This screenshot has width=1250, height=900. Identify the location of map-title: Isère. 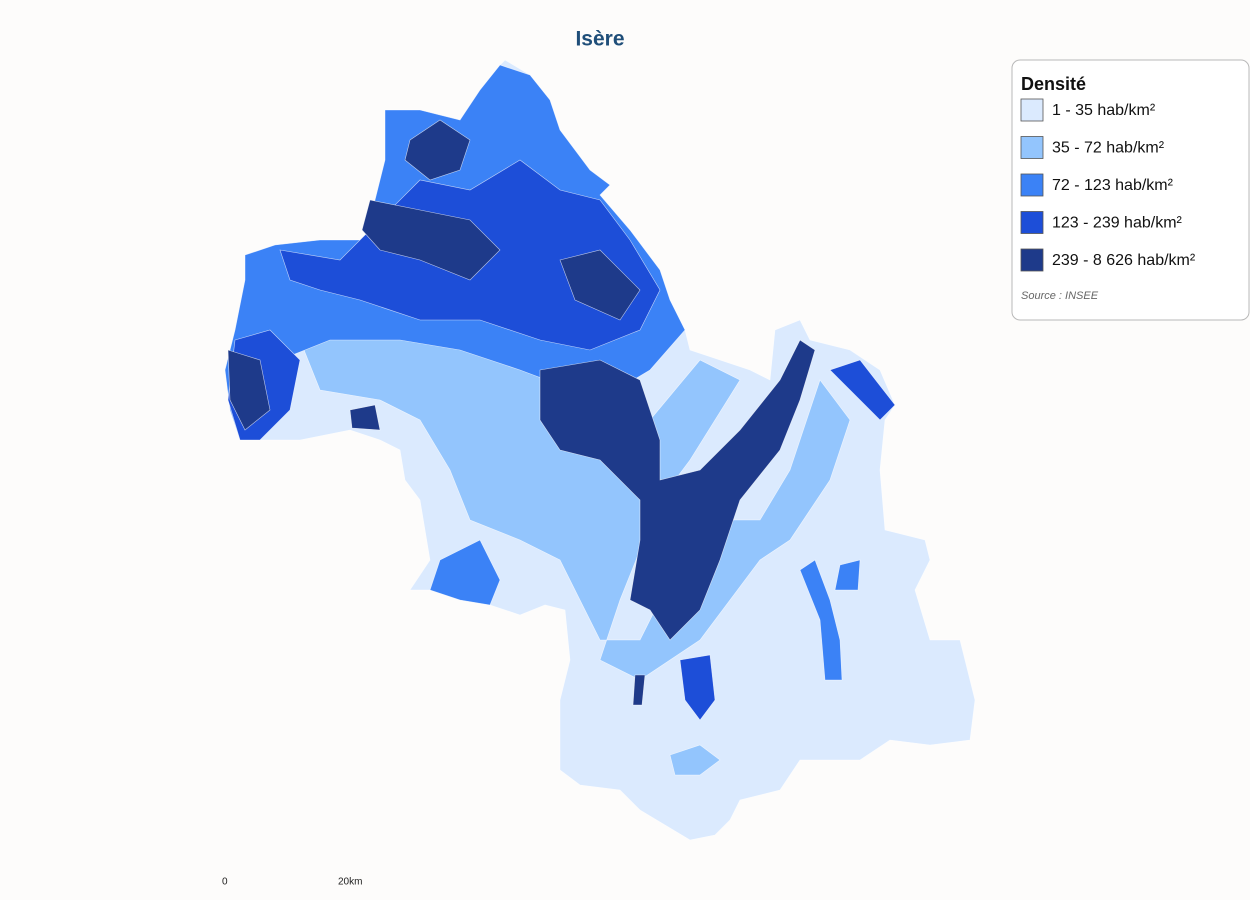
(599, 39).